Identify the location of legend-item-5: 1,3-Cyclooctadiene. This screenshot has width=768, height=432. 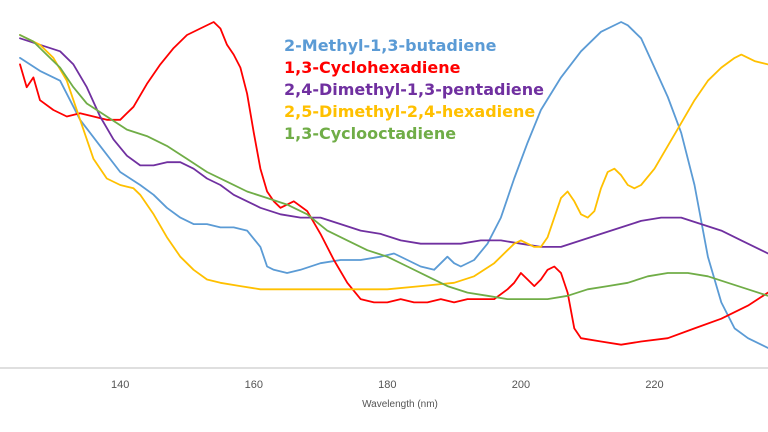
(370, 133).